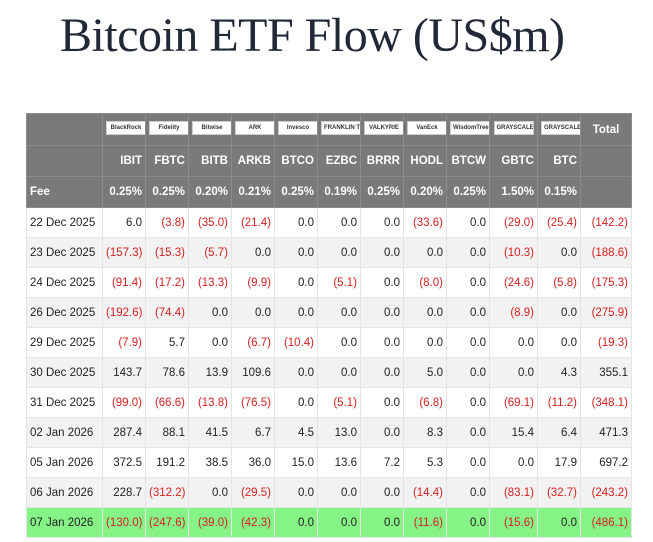 The height and width of the screenshot is (542, 653). I want to click on flow: (8.9), so click(513, 312).